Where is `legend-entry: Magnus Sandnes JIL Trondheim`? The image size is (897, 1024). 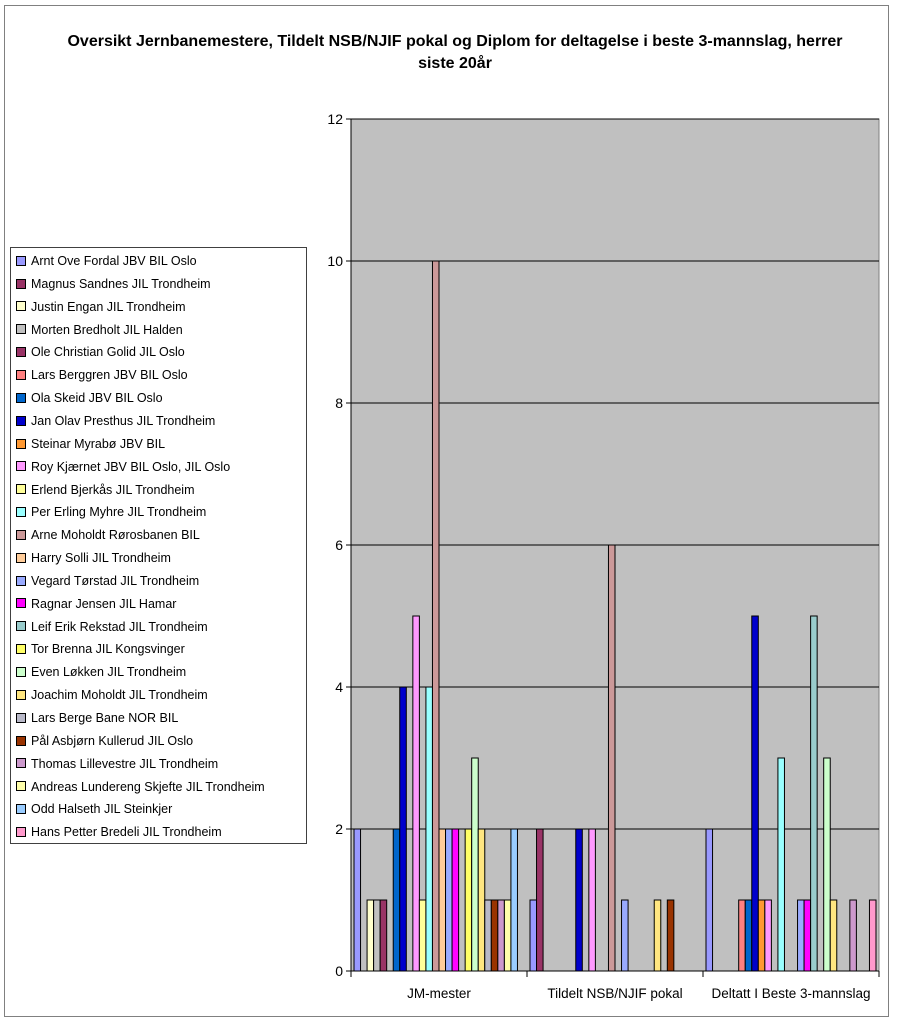
legend-entry: Magnus Sandnes JIL Trondheim is located at coordinates (113, 284).